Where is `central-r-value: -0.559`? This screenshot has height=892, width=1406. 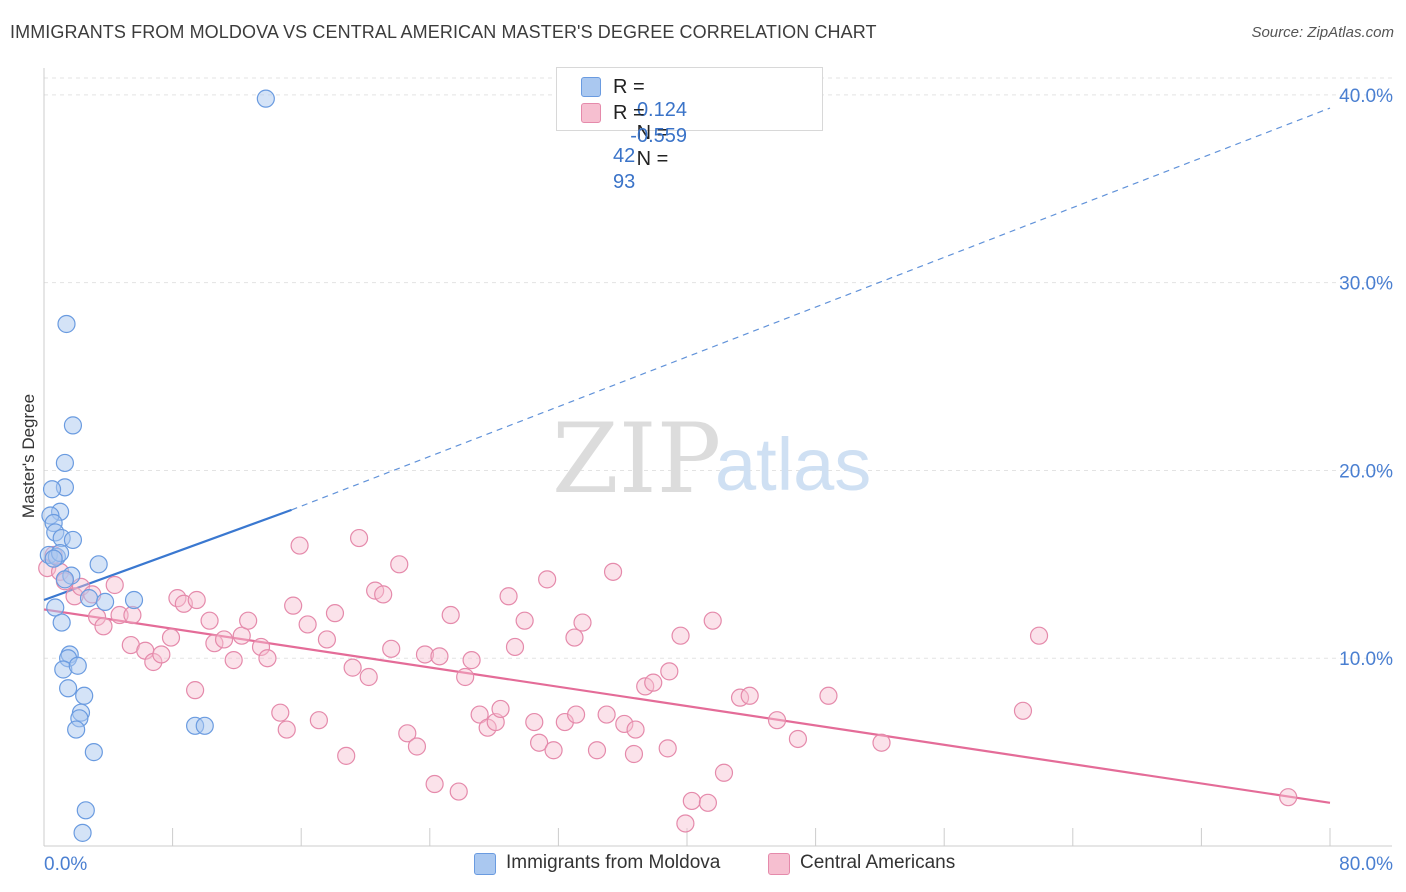
central-r-value: -0.559 is located at coordinates (658, 136).